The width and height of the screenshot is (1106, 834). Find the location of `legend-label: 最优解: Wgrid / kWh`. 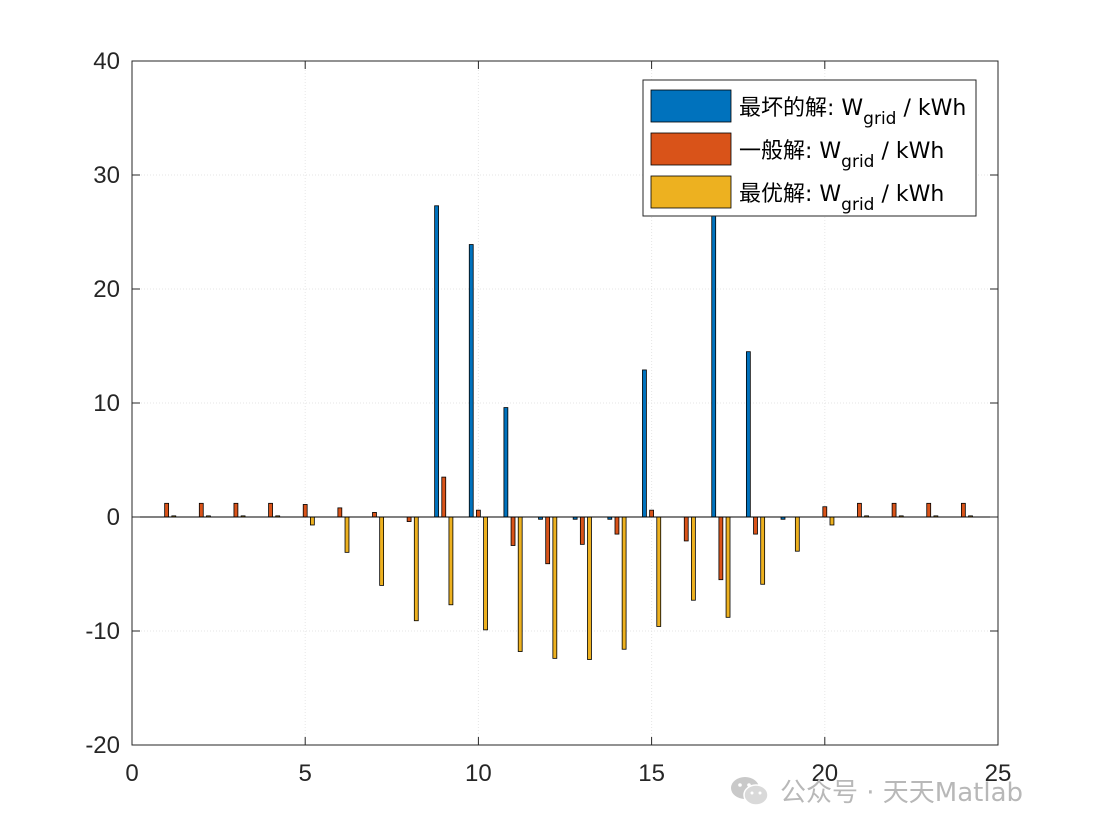

legend-label: 最优解: Wgrid / kWh is located at coordinates (841, 198).